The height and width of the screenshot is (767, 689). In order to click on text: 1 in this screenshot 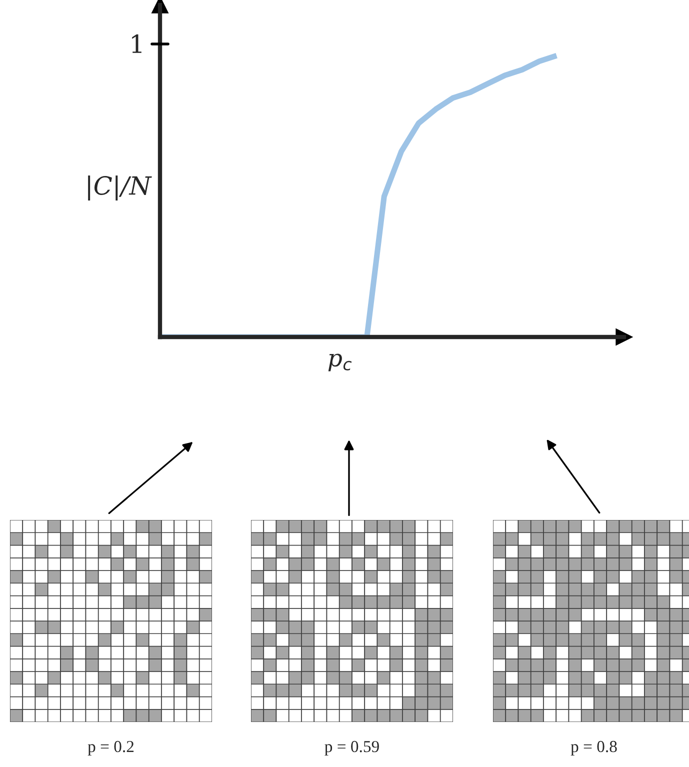, I will do `click(137, 43)`.